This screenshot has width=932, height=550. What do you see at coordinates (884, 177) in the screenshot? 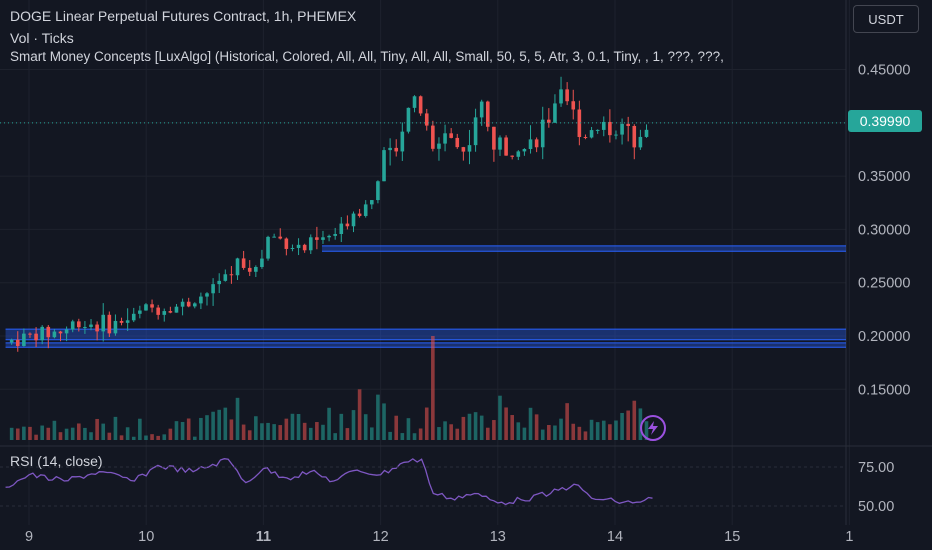
I see `price-axis-label: 0.35000` at bounding box center [884, 177].